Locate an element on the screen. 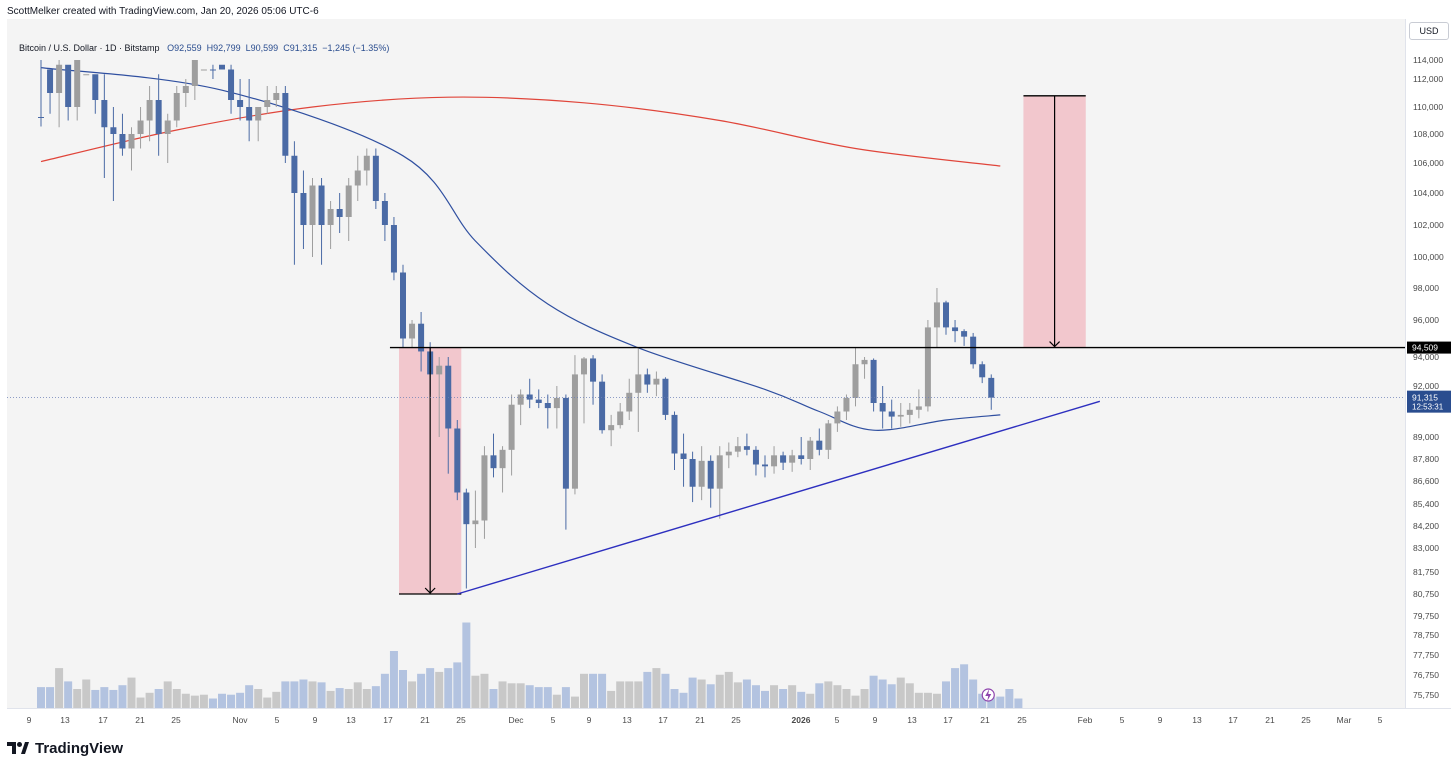  current-price-badge is located at coordinates (1429, 401).